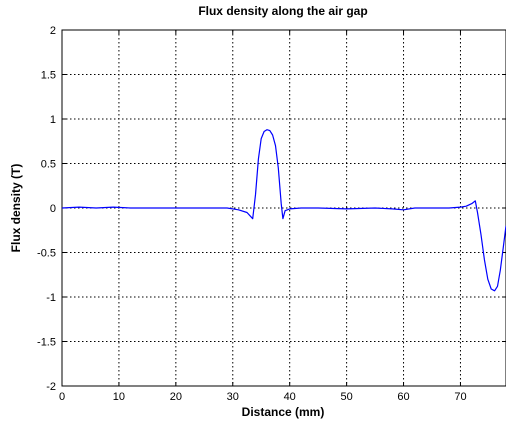 The width and height of the screenshot is (506, 429). I want to click on y-tick-label: -0.5, so click(46, 254).